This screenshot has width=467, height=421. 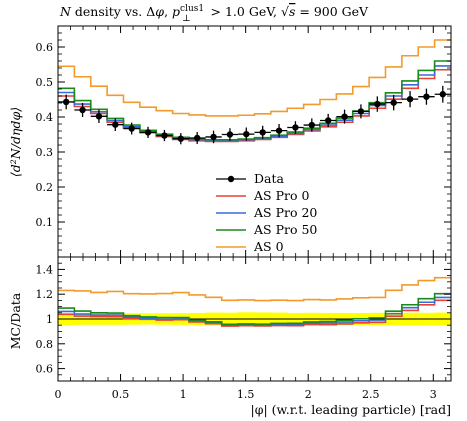 I want to click on legend-label-as-pro-0: AS Pro 0, so click(x=281, y=195).